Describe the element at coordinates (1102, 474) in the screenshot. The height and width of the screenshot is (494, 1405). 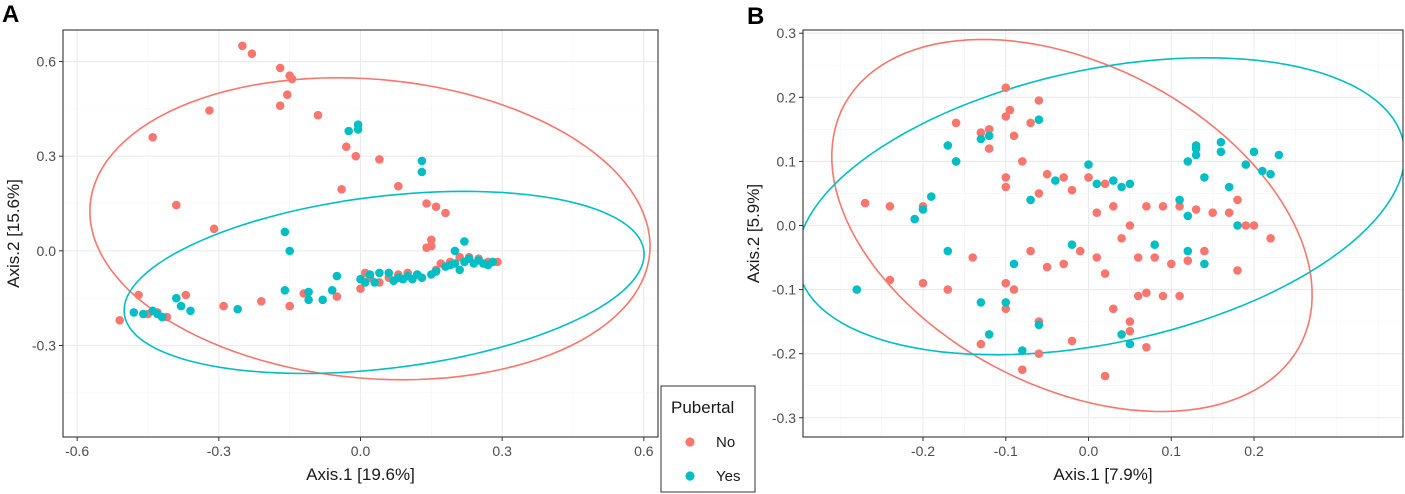
I see `panel-b-xaxis-title: Axis.1 [7.9%]` at that location.